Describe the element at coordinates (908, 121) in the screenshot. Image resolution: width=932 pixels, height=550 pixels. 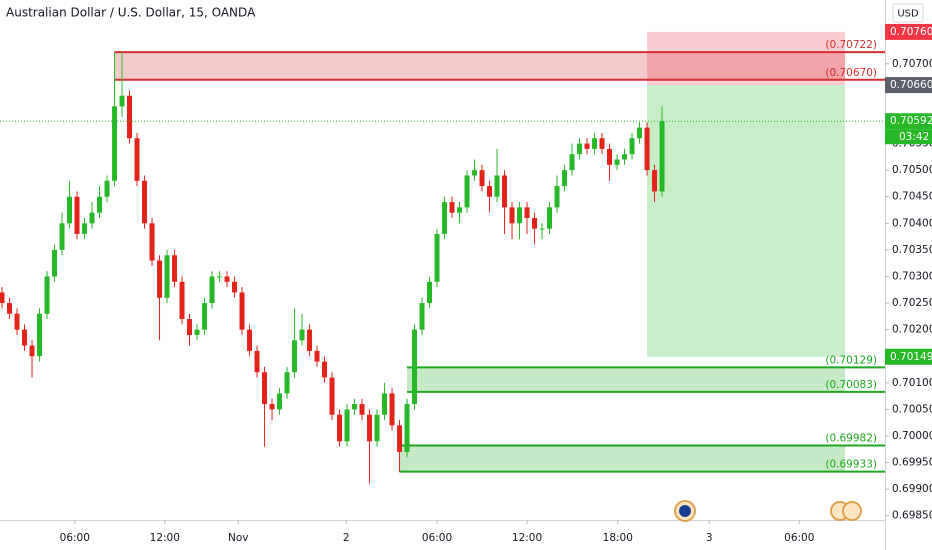
I see `last-price-tag` at that location.